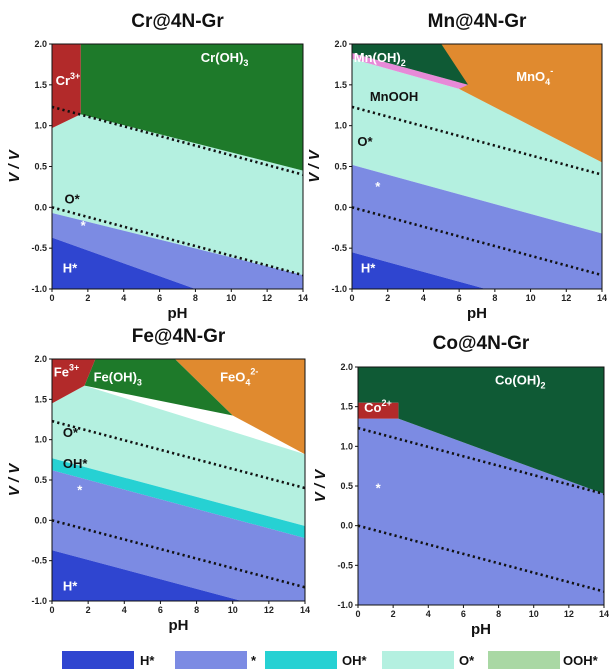 This screenshot has height=670, width=613. What do you see at coordinates (520, 381) in the screenshot?
I see `region-label-1: Co(OH)2` at bounding box center [520, 381].